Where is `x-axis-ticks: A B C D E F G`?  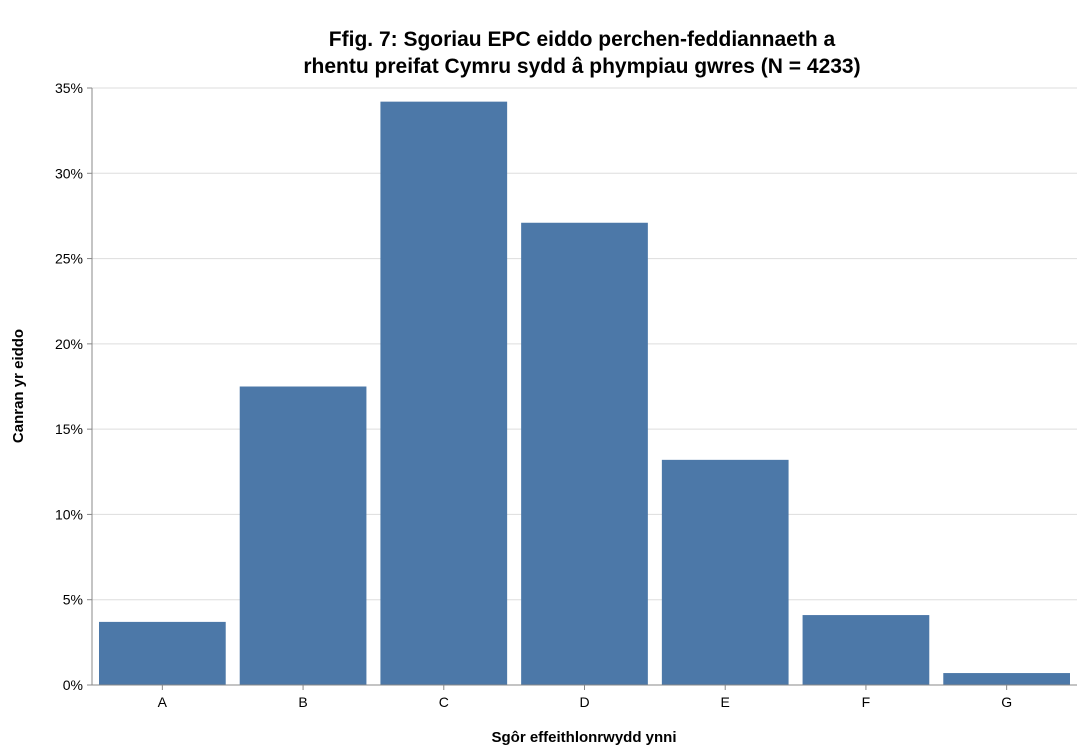
x-axis-ticks: A B C D E F G is located at coordinates (585, 697).